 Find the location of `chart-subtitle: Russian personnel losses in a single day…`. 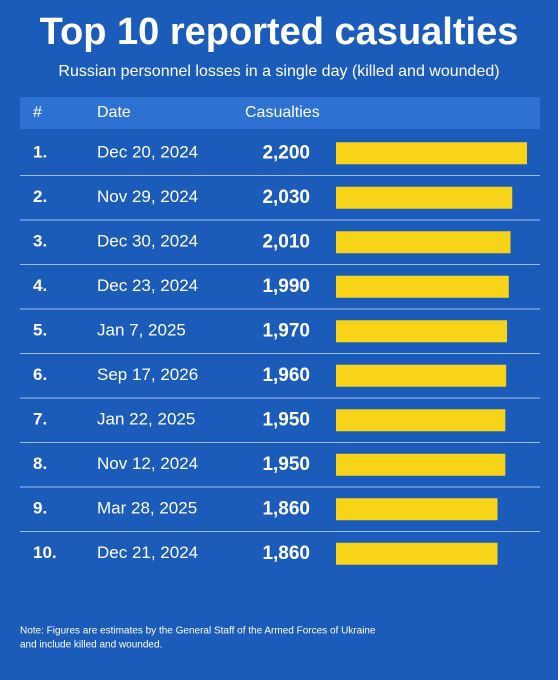

chart-subtitle: Russian personnel losses in a single day… is located at coordinates (278, 71).